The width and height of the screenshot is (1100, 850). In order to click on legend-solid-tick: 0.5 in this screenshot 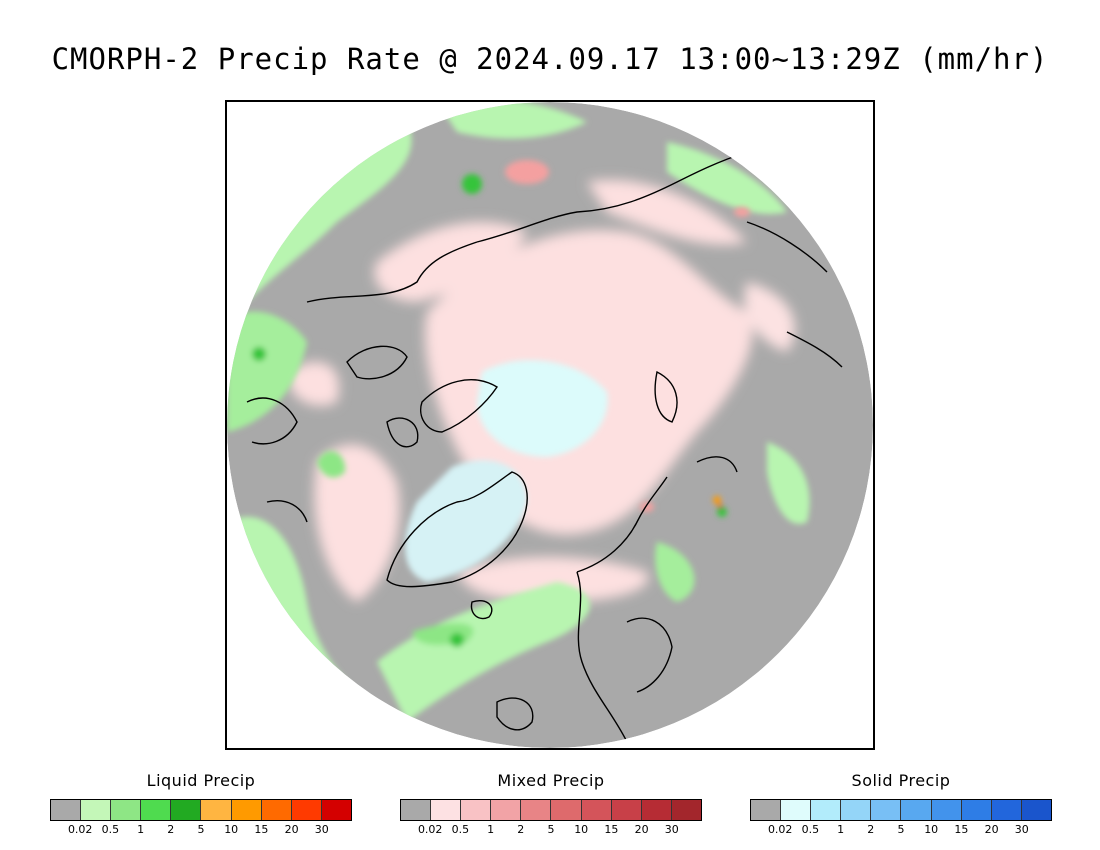, I will do `click(810, 829)`.